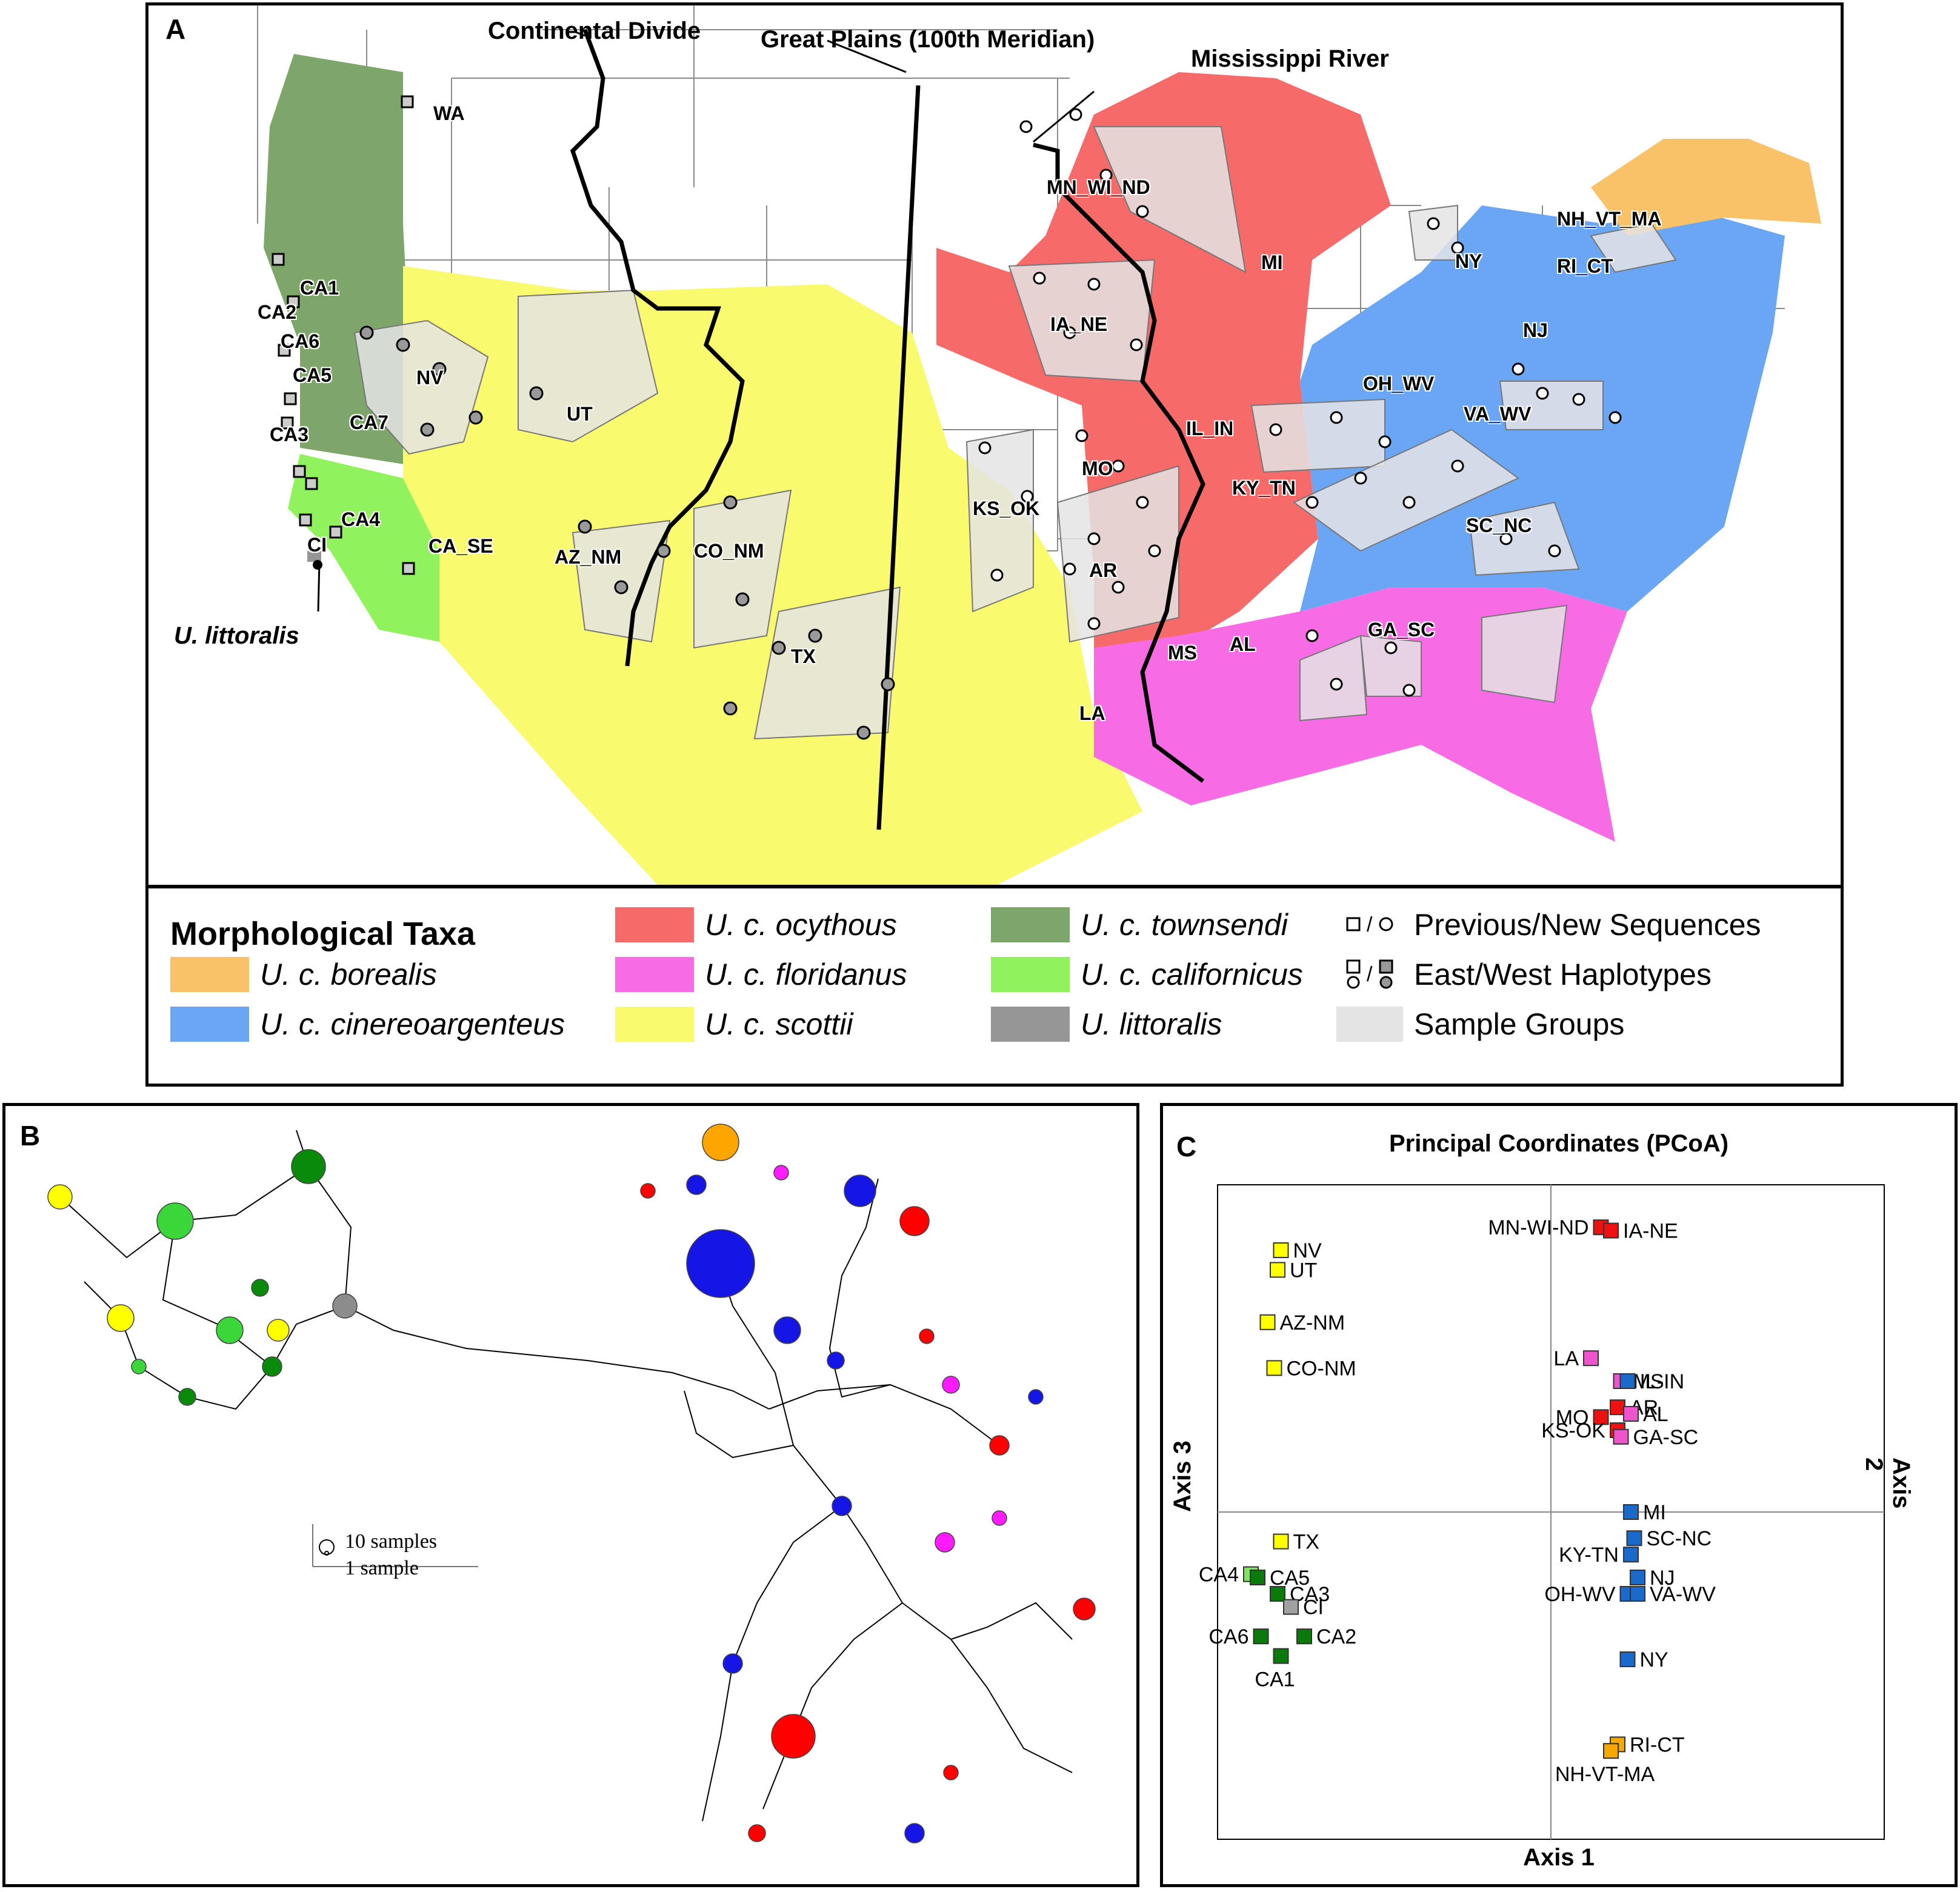 This screenshot has width=1960, height=1892. Describe the element at coordinates (317, 565) in the screenshot. I see `littoralis-marker` at that location.